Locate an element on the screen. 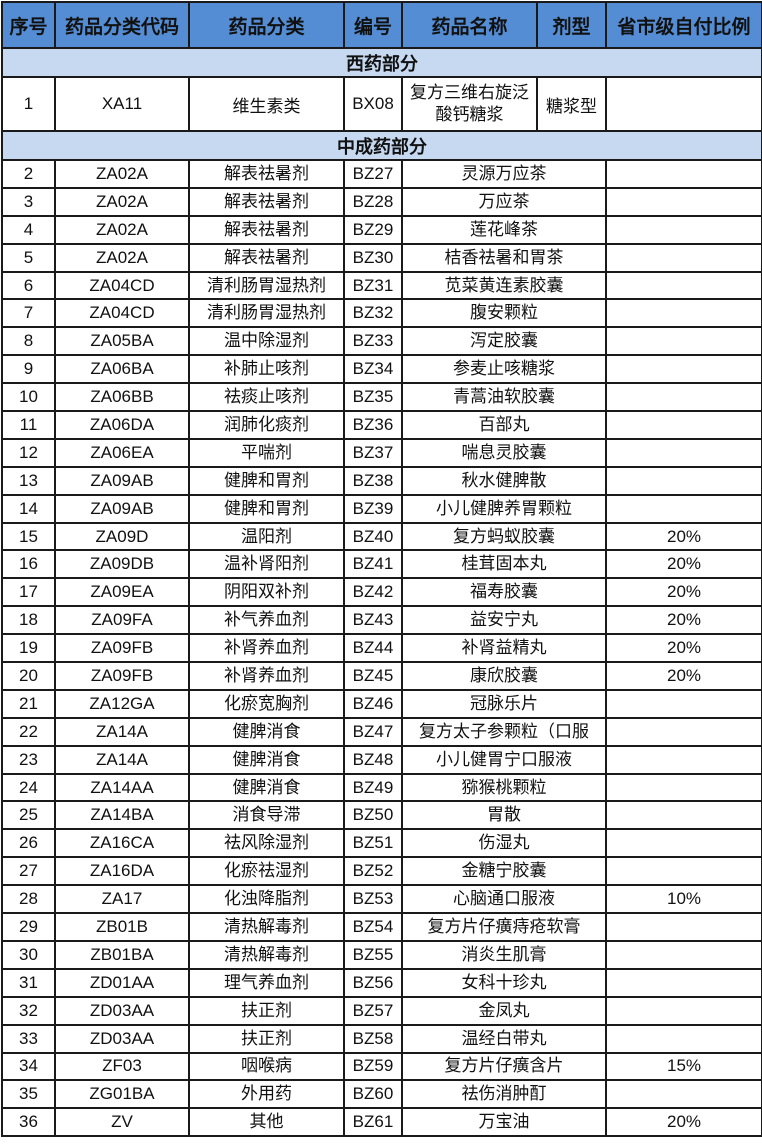 The image size is (762, 1146). cell-no: 12 is located at coordinates (28, 452).